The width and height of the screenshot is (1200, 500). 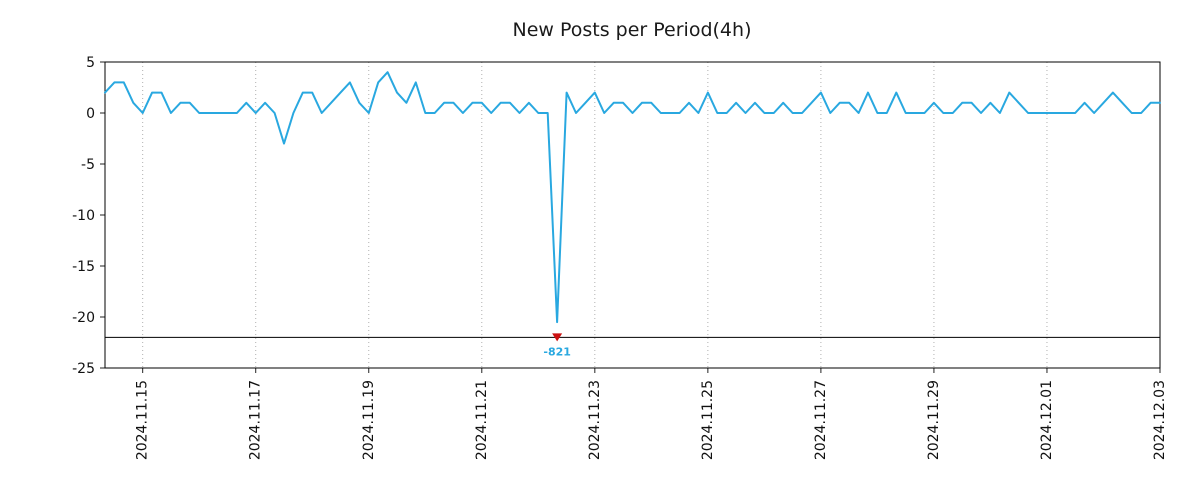 What do you see at coordinates (369, 420) in the screenshot?
I see `x-tick-label: 2024.11.19` at bounding box center [369, 420].